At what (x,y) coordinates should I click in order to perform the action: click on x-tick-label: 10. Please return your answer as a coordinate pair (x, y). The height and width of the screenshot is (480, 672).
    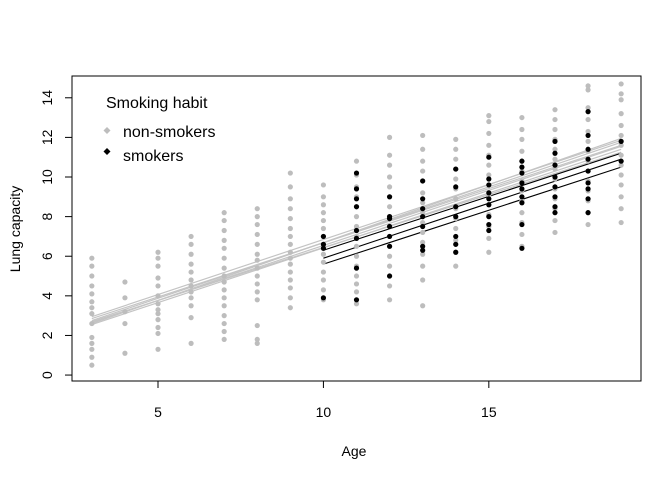
    Looking at the image, I should click on (324, 412).